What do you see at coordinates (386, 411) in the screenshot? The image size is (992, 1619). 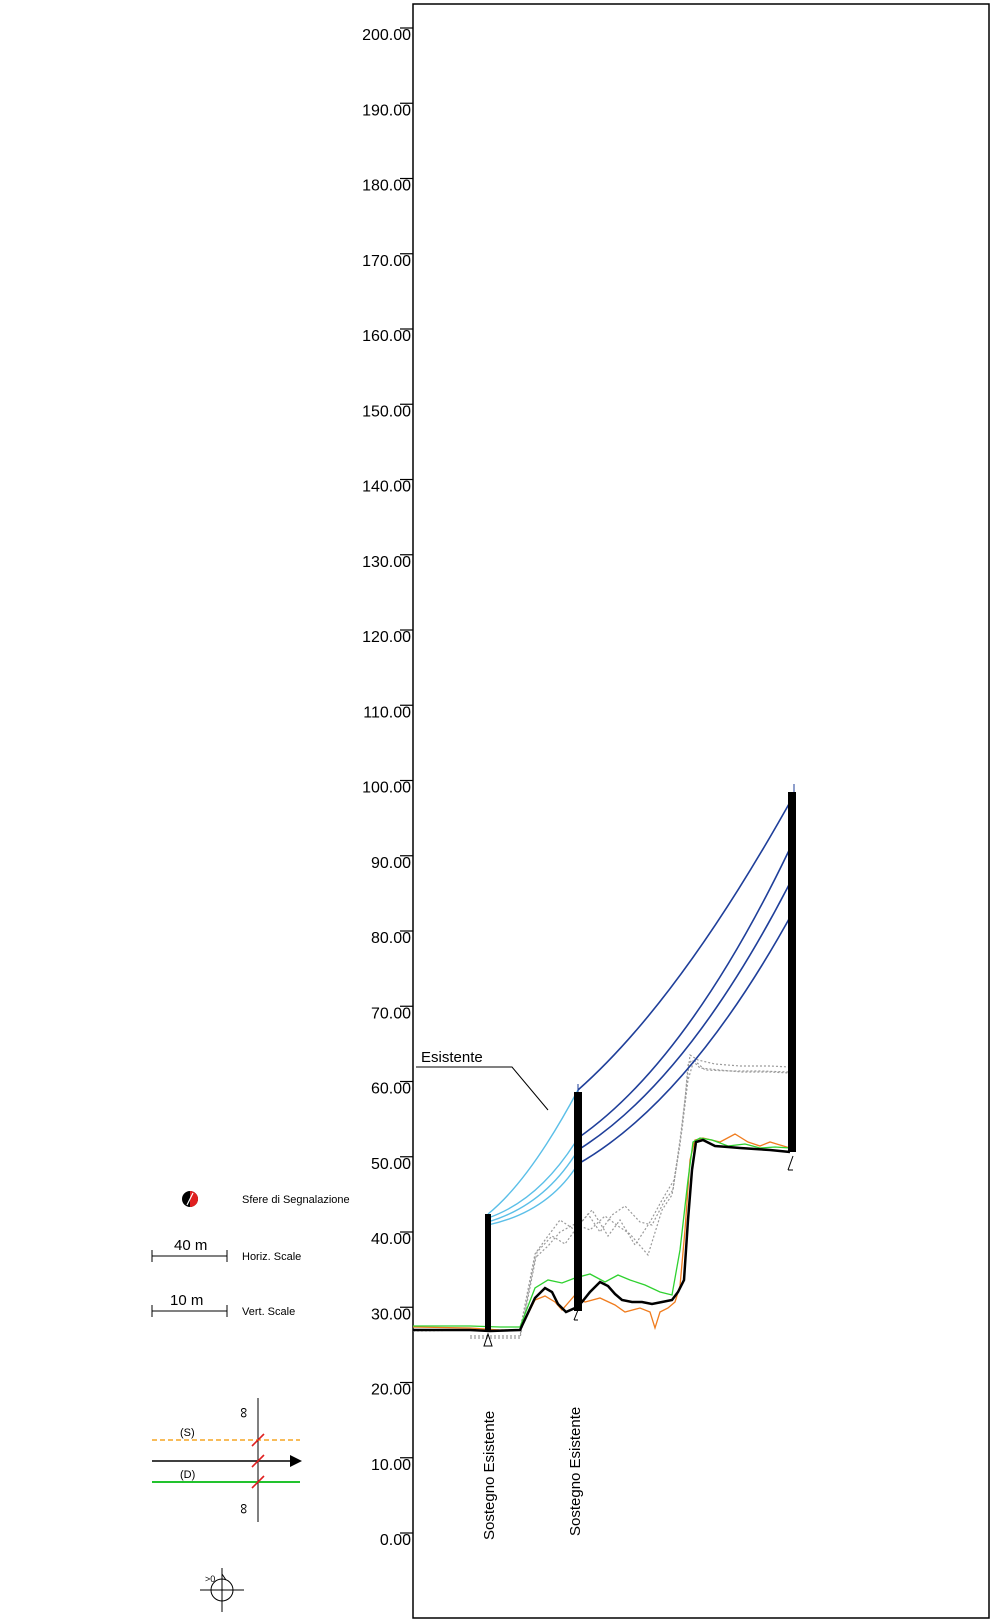 I see `axis-tick-label: 150.00` at bounding box center [386, 411].